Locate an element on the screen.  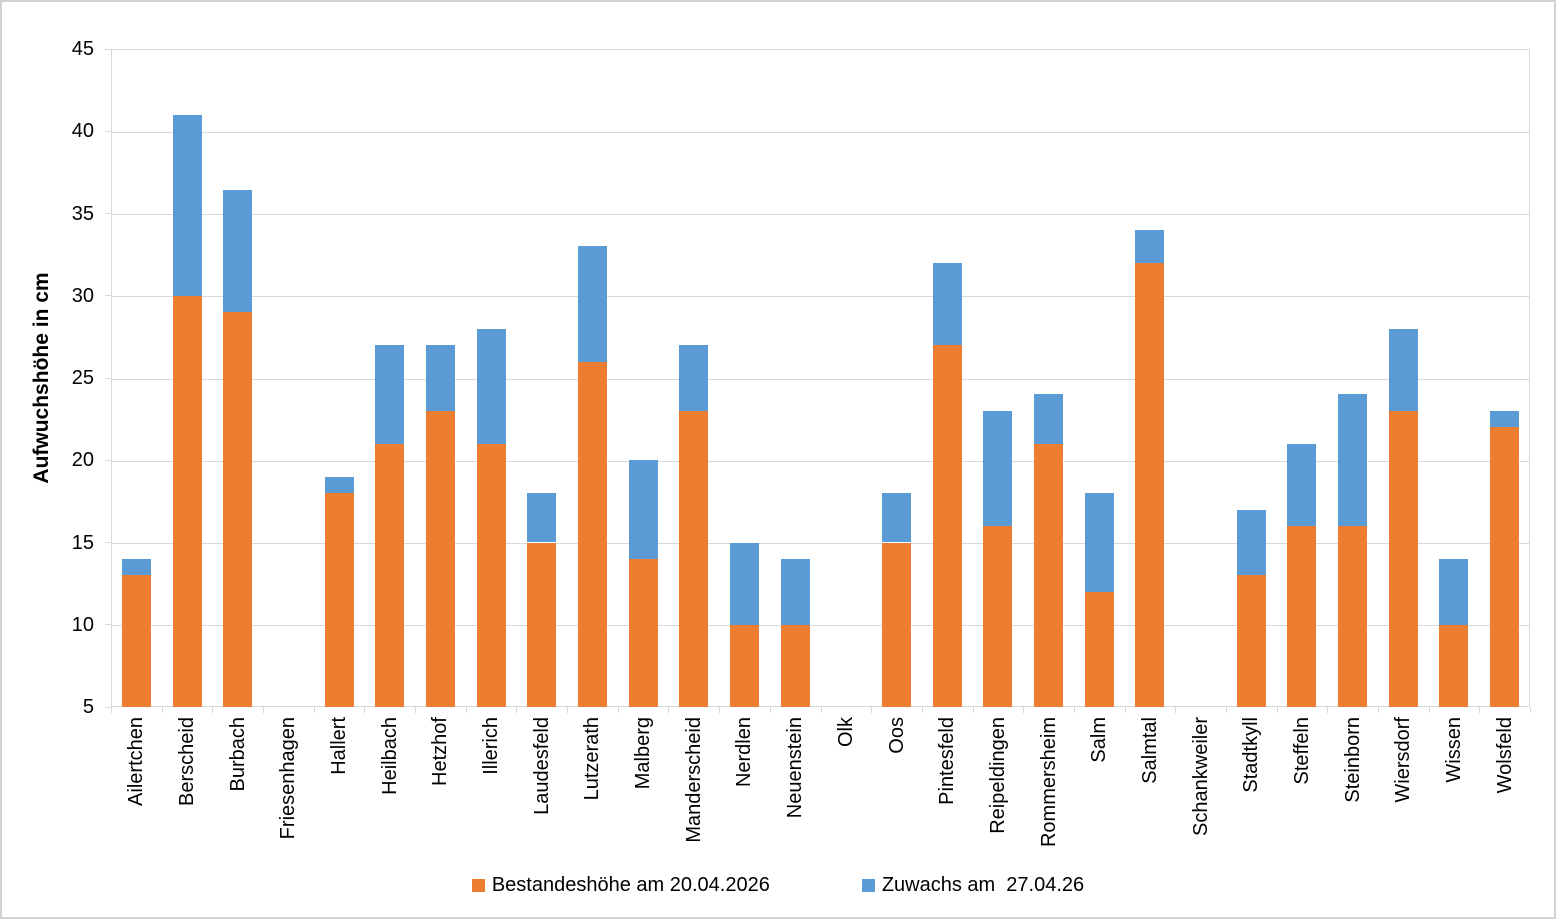
x-label-text: Rommersheim is located at coordinates (1048, 782).